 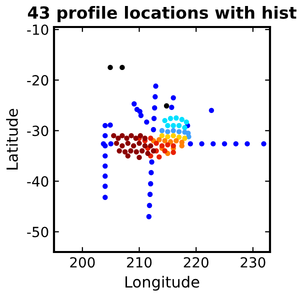 What do you see at coordinates (139, 262) in the screenshot?
I see `x-tick-label: 210` at bounding box center [139, 262].